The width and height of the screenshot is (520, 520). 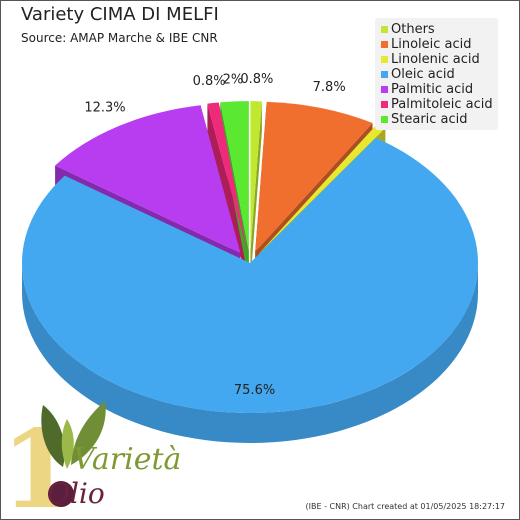 What do you see at coordinates (76, 493) in the screenshot?
I see `logo-text-bottom: Olio` at bounding box center [76, 493].